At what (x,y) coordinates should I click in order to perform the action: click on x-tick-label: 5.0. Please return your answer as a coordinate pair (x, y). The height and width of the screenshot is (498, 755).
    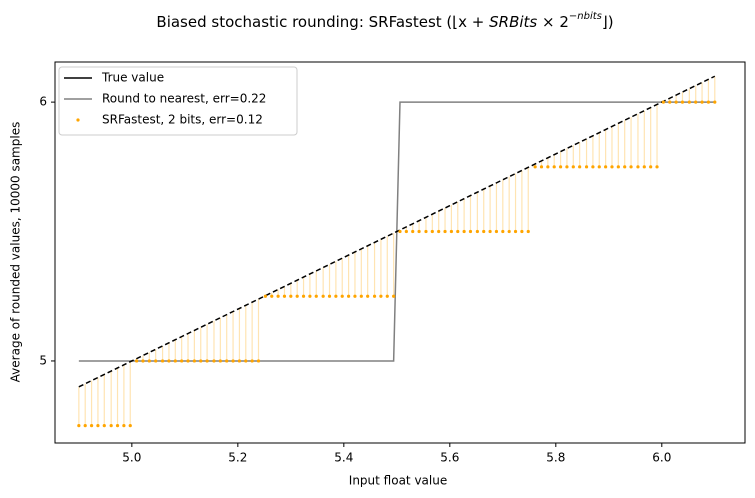
    Looking at the image, I should click on (131, 458).